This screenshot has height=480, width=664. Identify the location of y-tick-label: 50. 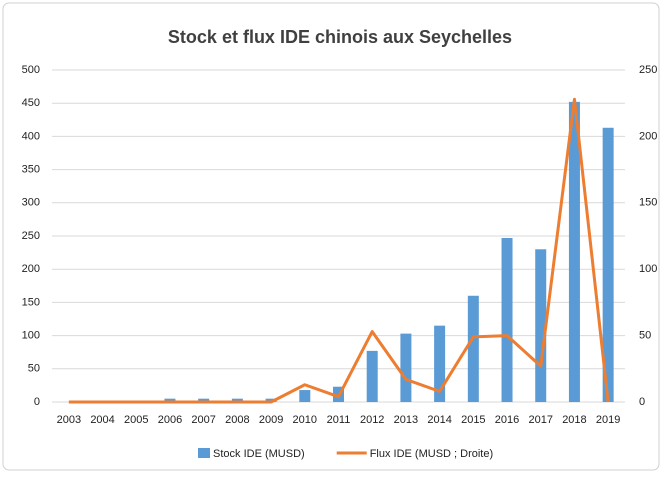
(34, 369).